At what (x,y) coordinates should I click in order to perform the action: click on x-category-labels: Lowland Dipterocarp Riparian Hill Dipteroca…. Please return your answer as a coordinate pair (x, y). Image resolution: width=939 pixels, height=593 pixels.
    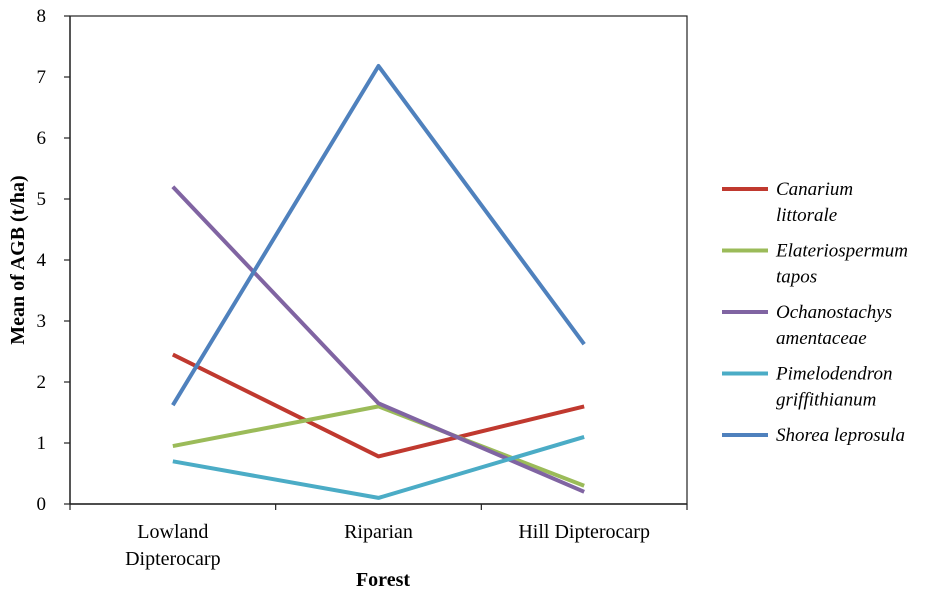
    Looking at the image, I should click on (378, 537).